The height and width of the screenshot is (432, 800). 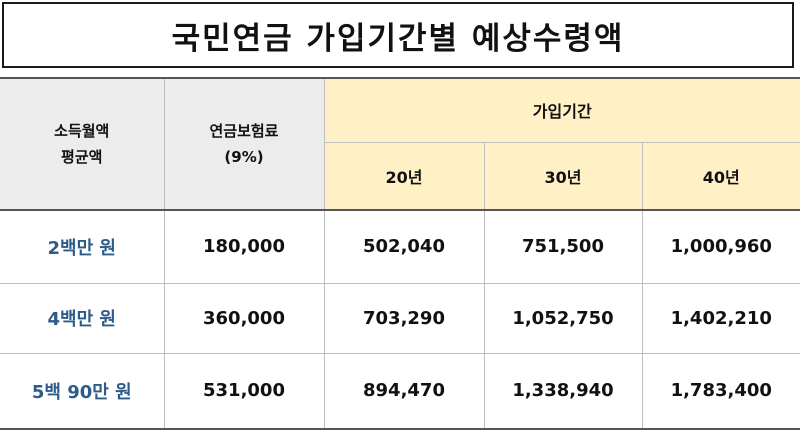 I want to click on benefit-20-cell: 502,040, so click(x=404, y=247).